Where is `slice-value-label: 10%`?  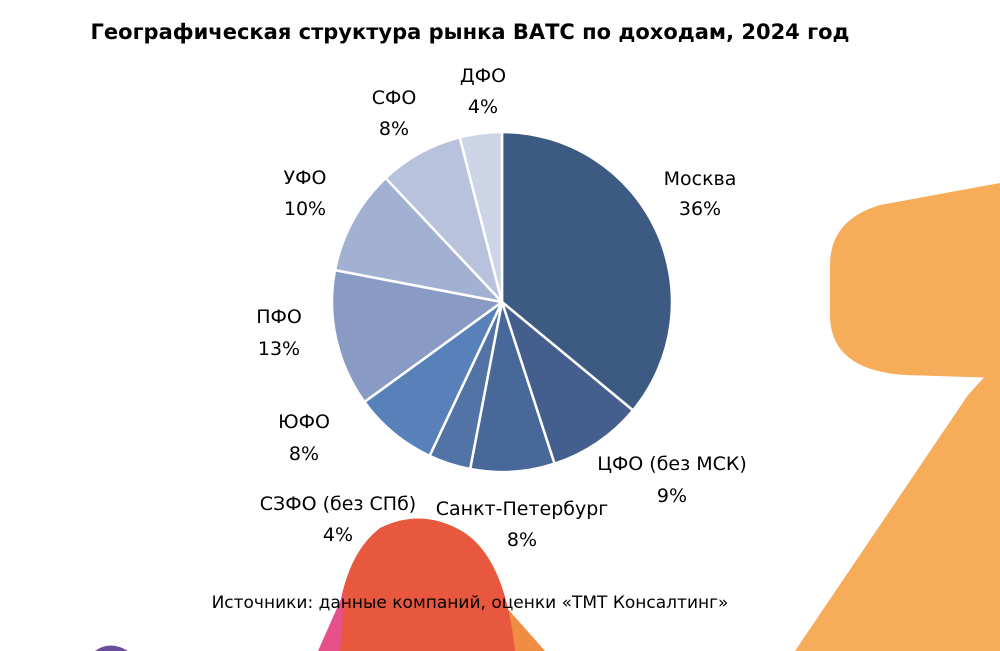
slice-value-label: 10% is located at coordinates (305, 209).